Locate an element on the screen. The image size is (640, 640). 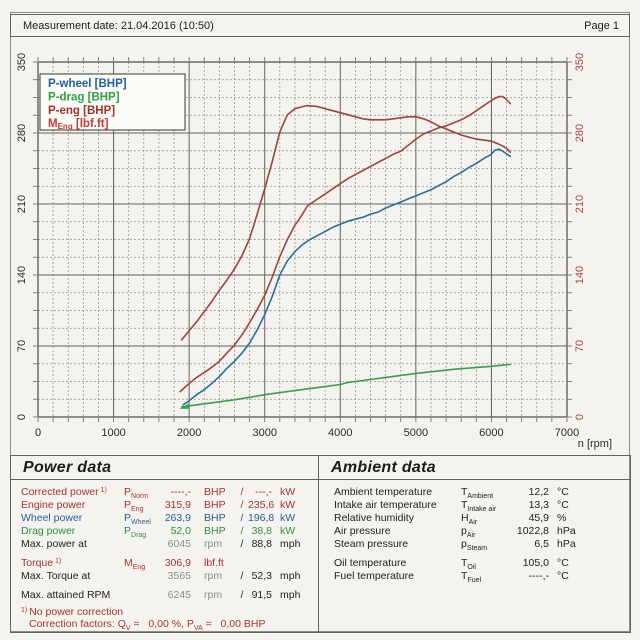
row-label: Relative humidity is located at coordinates (374, 518).